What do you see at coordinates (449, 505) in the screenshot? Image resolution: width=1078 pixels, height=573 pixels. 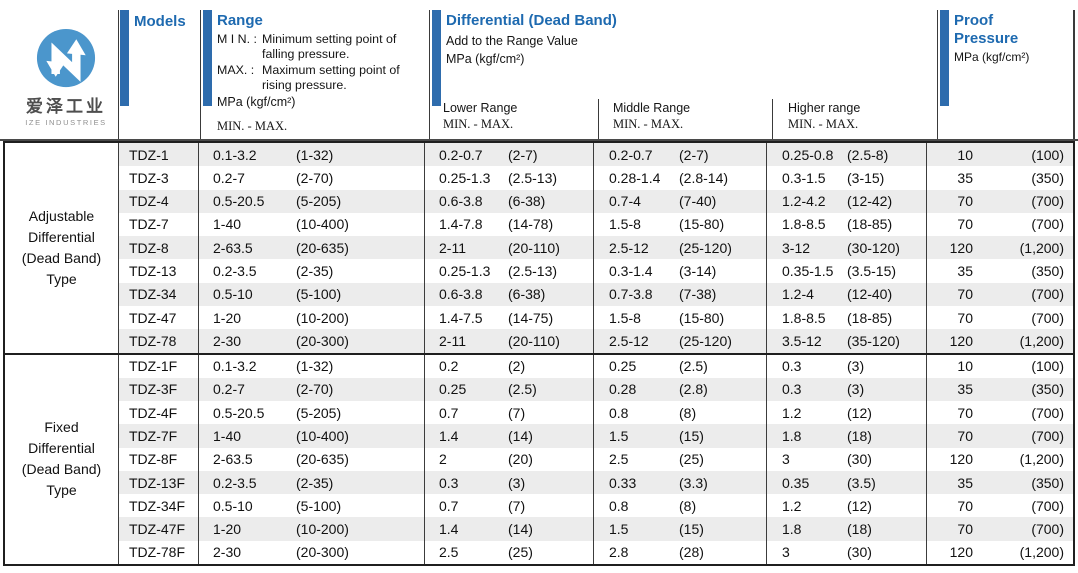 I see `mpa-value: 0.7` at bounding box center [449, 505].